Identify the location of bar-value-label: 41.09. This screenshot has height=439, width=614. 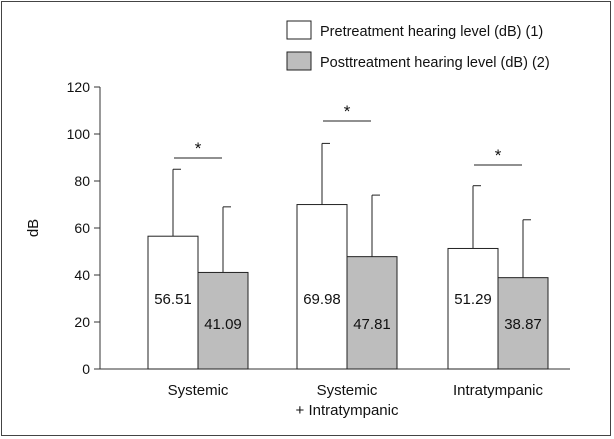
(223, 324).